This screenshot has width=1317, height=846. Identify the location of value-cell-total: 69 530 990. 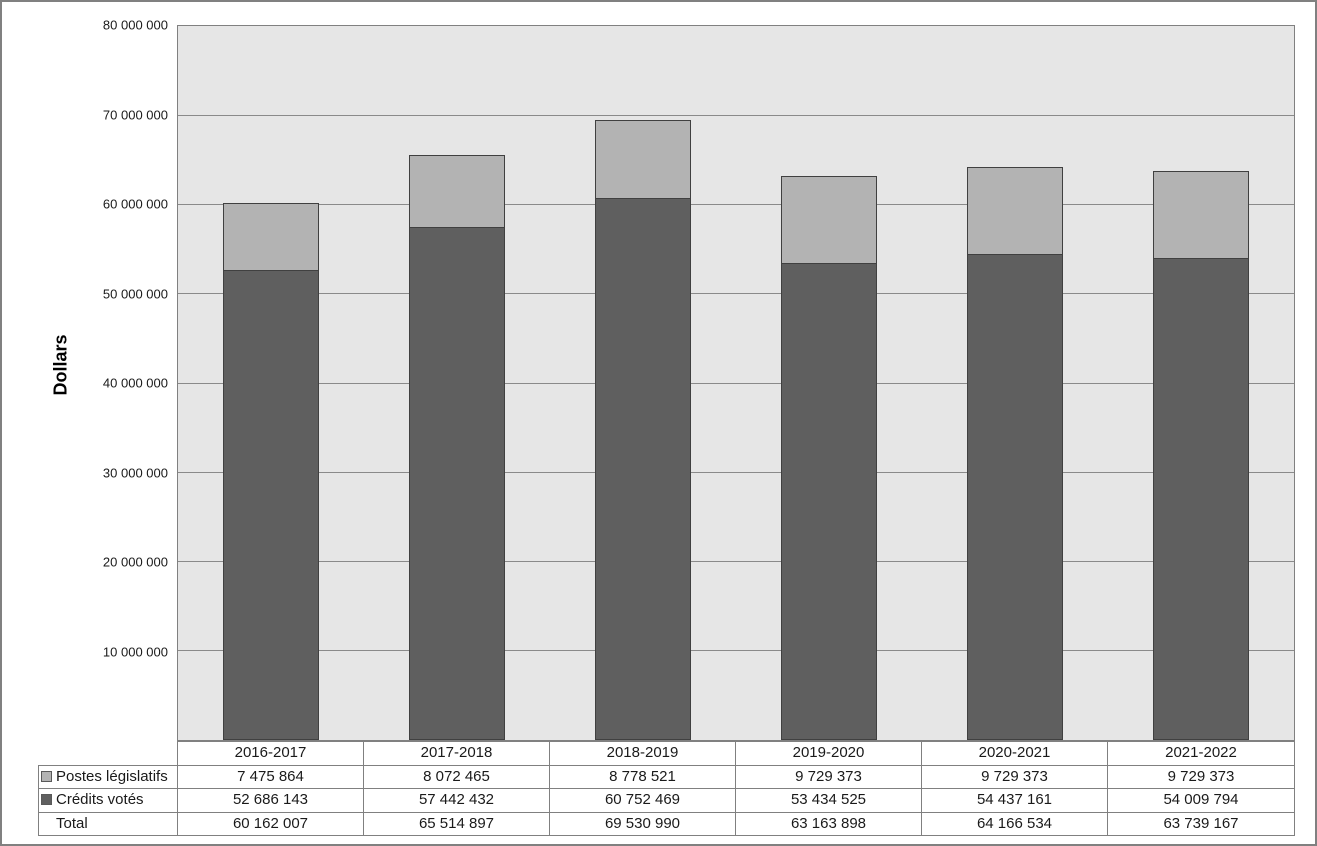
(642, 823).